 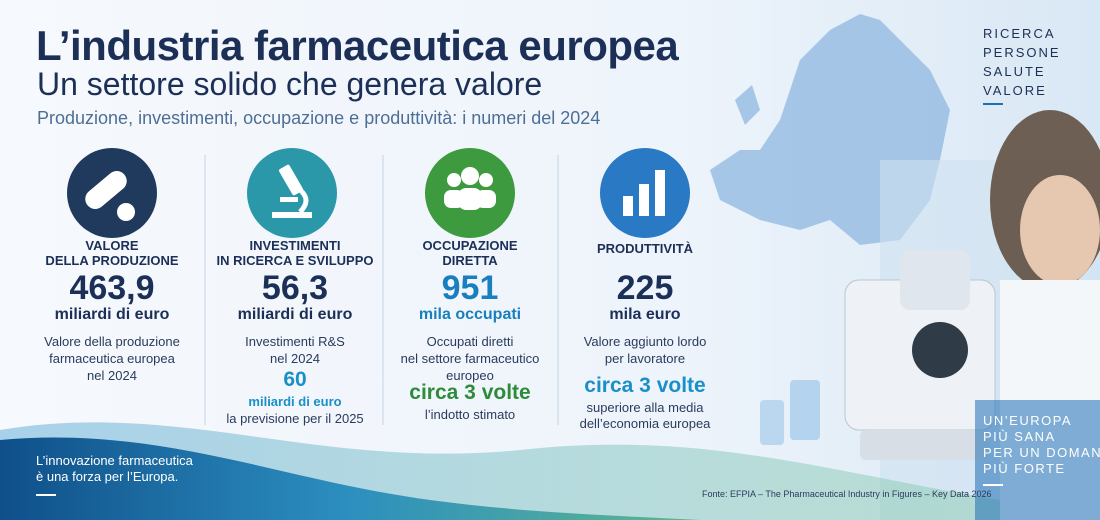 What do you see at coordinates (1015, 90) in the screenshot?
I see `side-word: VALORE` at bounding box center [1015, 90].